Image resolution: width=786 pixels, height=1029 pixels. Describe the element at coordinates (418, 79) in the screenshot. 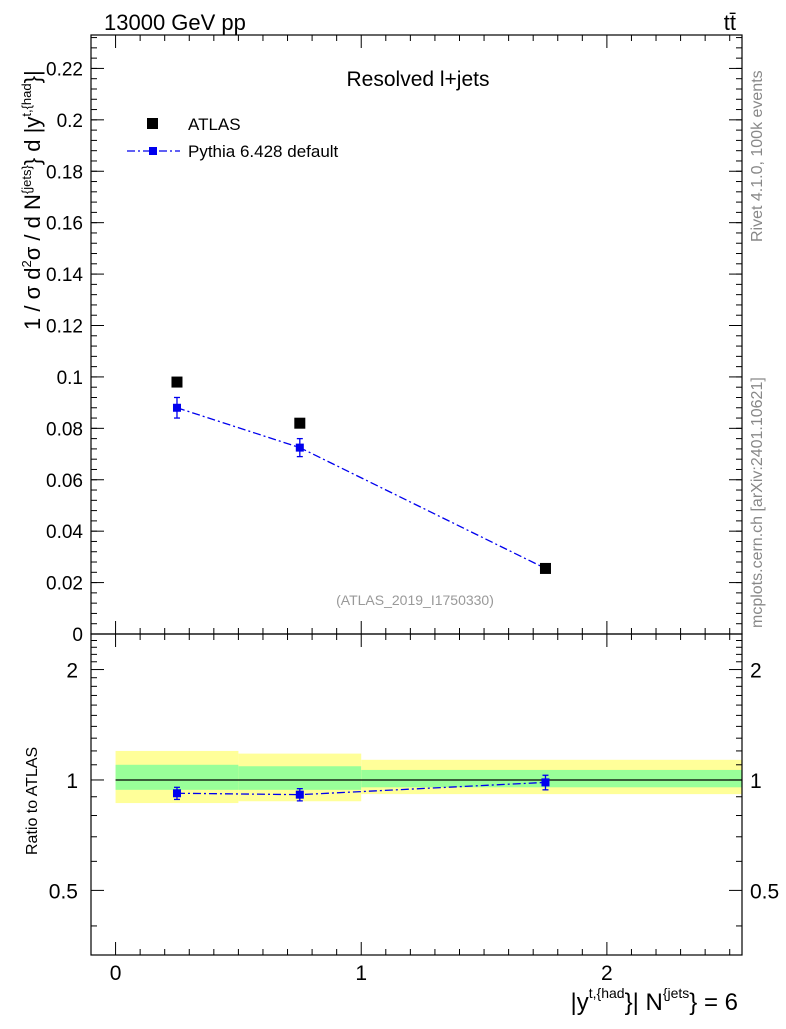

I see `main-title: Resolved l+jets` at that location.